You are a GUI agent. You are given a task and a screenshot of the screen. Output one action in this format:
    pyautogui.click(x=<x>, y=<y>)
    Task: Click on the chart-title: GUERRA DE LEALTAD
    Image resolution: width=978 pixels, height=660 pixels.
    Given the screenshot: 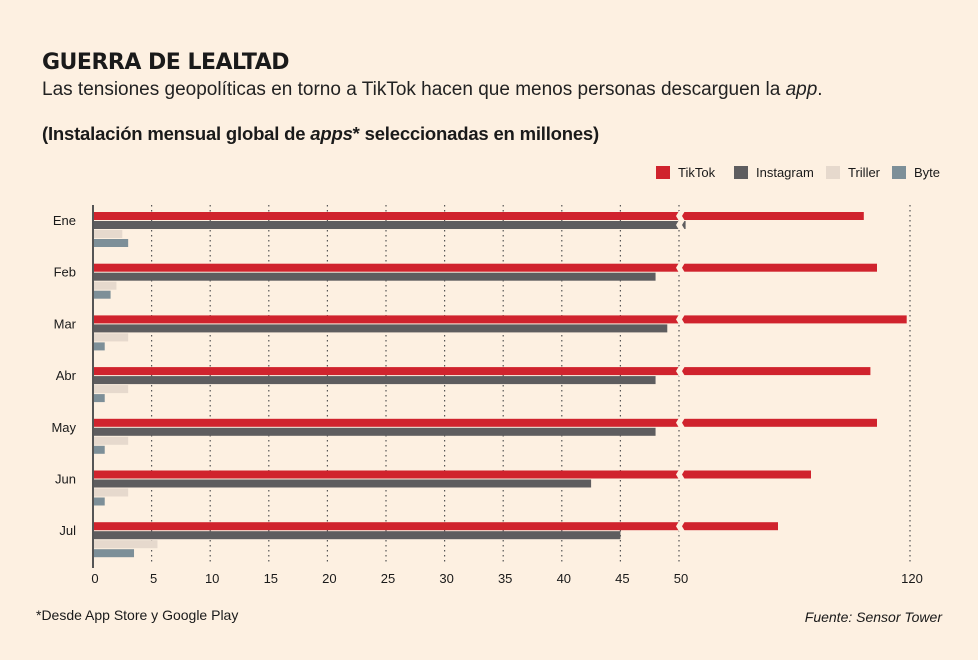 What is the action you would take?
    pyautogui.click(x=166, y=62)
    